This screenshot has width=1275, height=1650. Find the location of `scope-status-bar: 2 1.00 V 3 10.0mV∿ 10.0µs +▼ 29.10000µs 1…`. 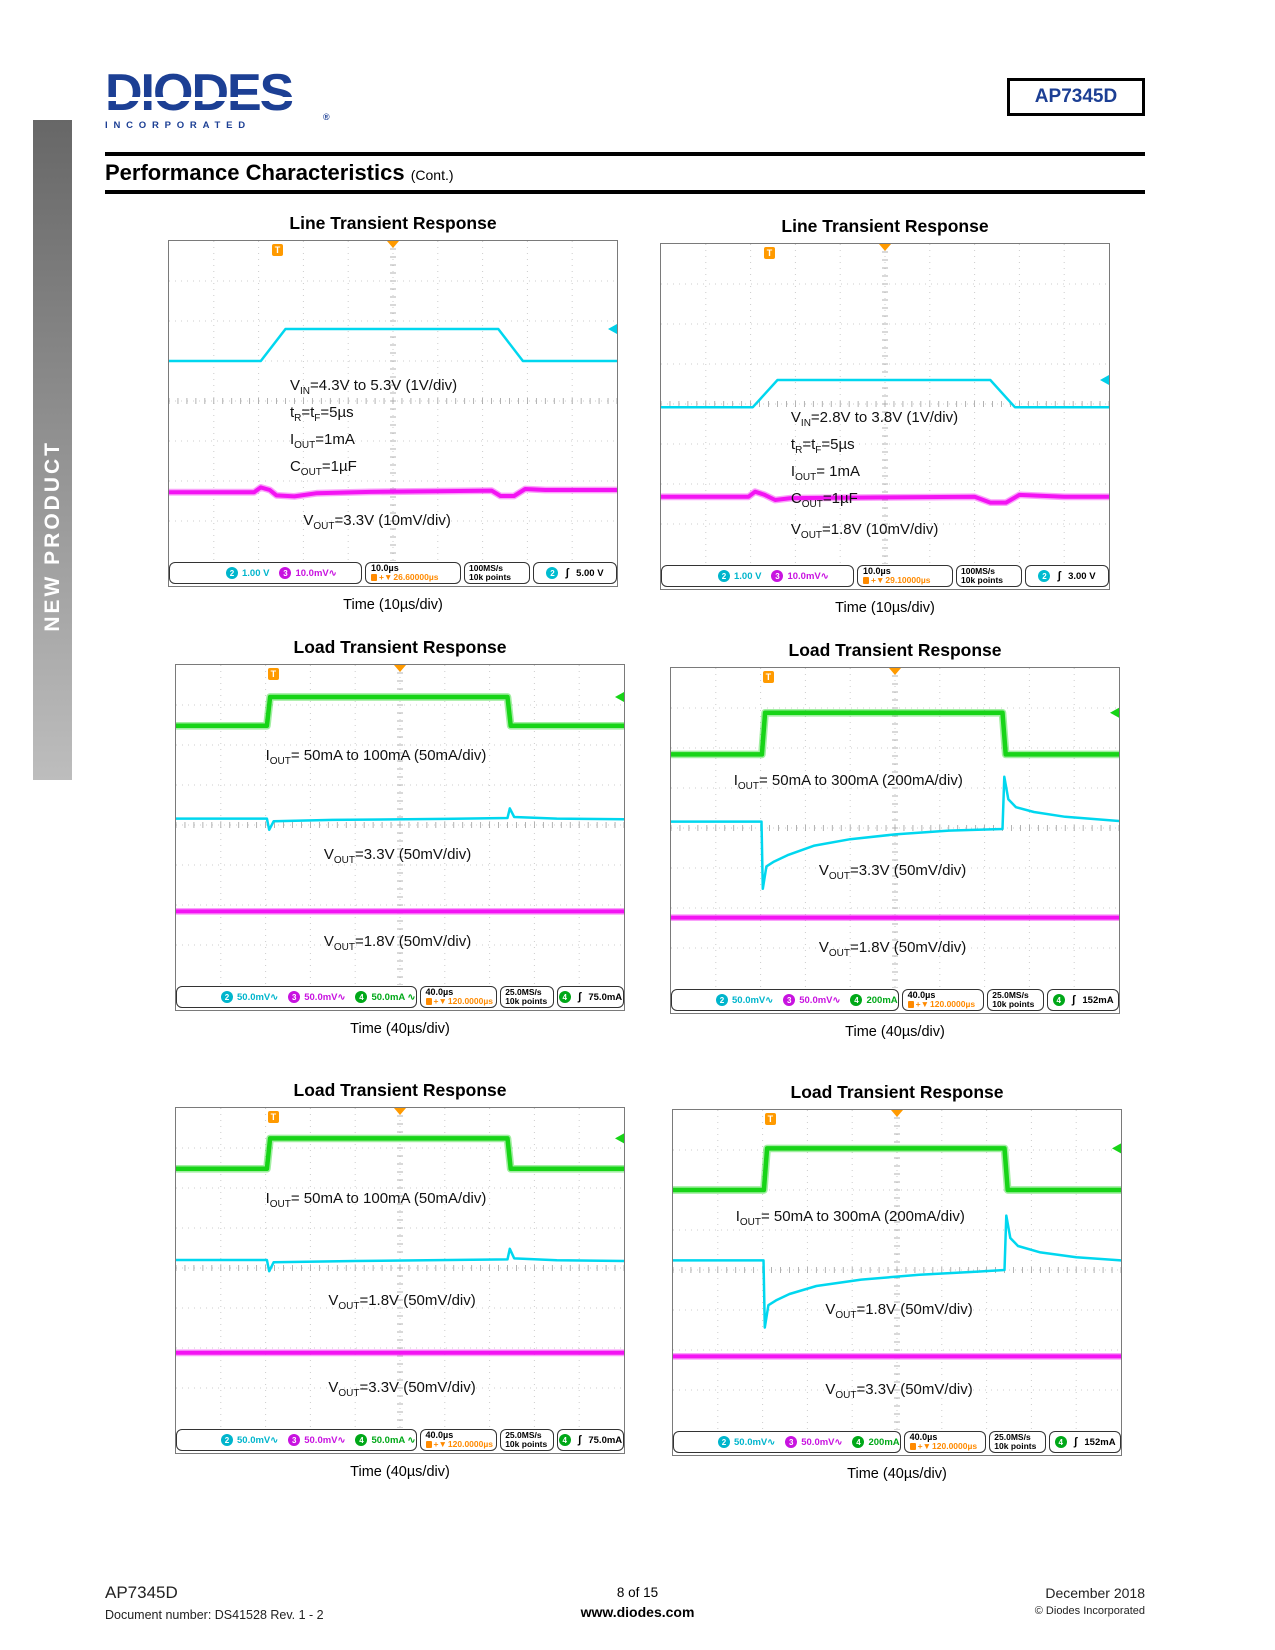

scope-status-bar: 2 1.00 V 3 10.0mV∿ 10.0µs +▼ 29.10000µs 1… is located at coordinates (885, 576).